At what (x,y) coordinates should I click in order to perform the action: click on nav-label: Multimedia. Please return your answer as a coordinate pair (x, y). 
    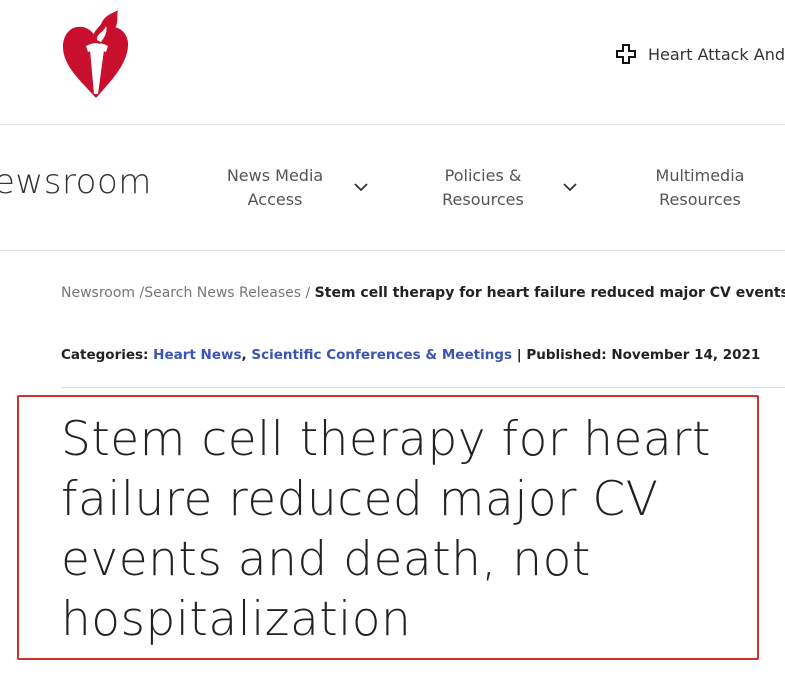
    Looking at the image, I should click on (700, 175).